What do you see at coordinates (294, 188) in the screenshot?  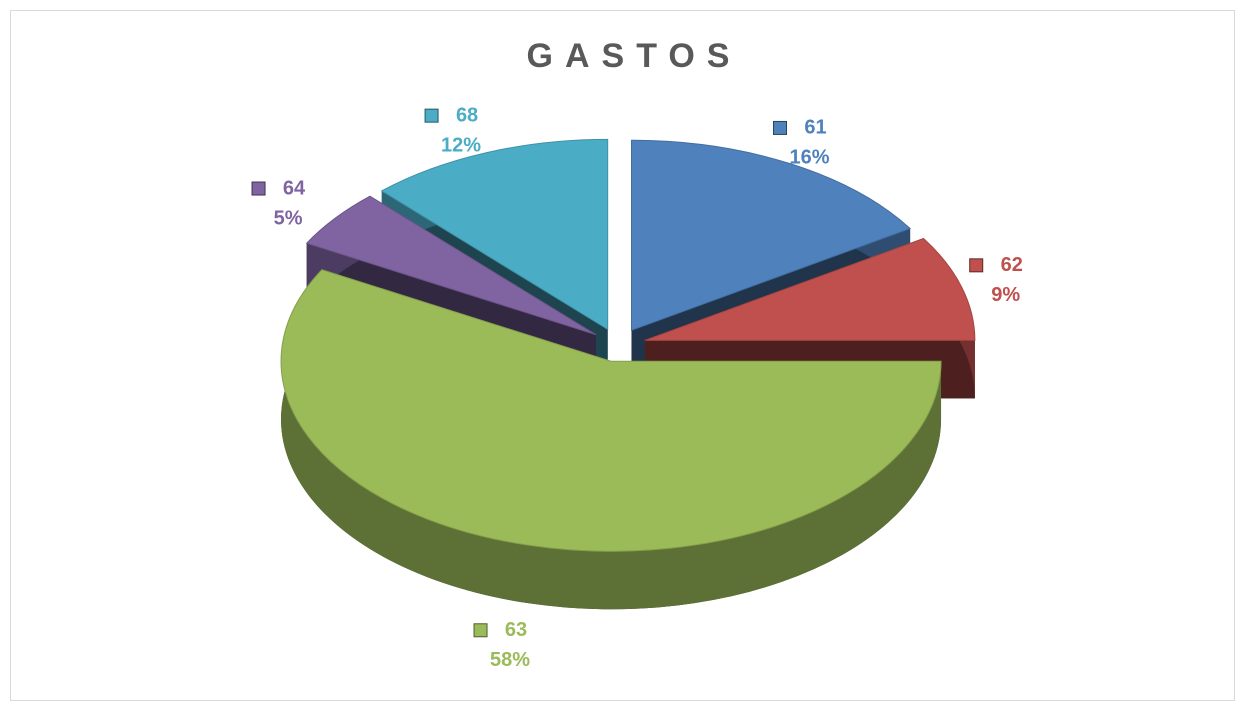 I see `category-label: 64` at bounding box center [294, 188].